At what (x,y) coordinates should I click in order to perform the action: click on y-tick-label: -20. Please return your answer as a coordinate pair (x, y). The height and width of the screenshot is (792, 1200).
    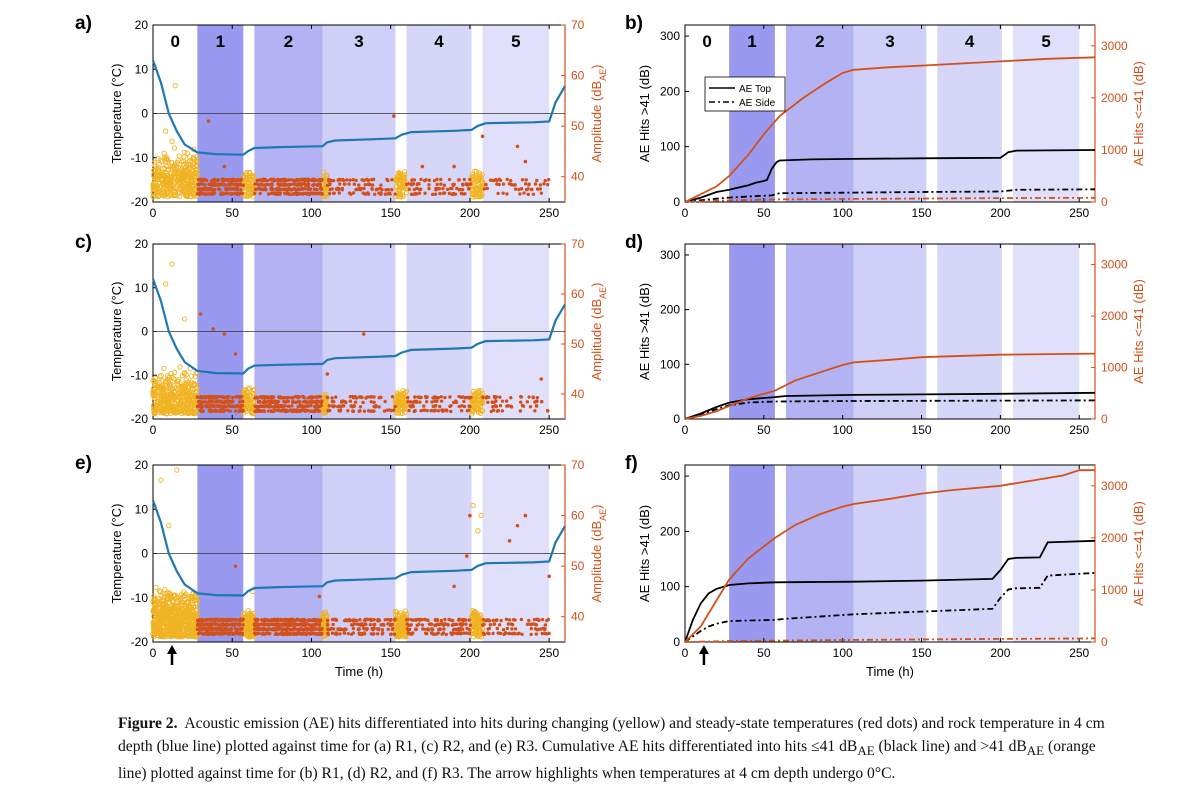
    Looking at the image, I should click on (140, 642).